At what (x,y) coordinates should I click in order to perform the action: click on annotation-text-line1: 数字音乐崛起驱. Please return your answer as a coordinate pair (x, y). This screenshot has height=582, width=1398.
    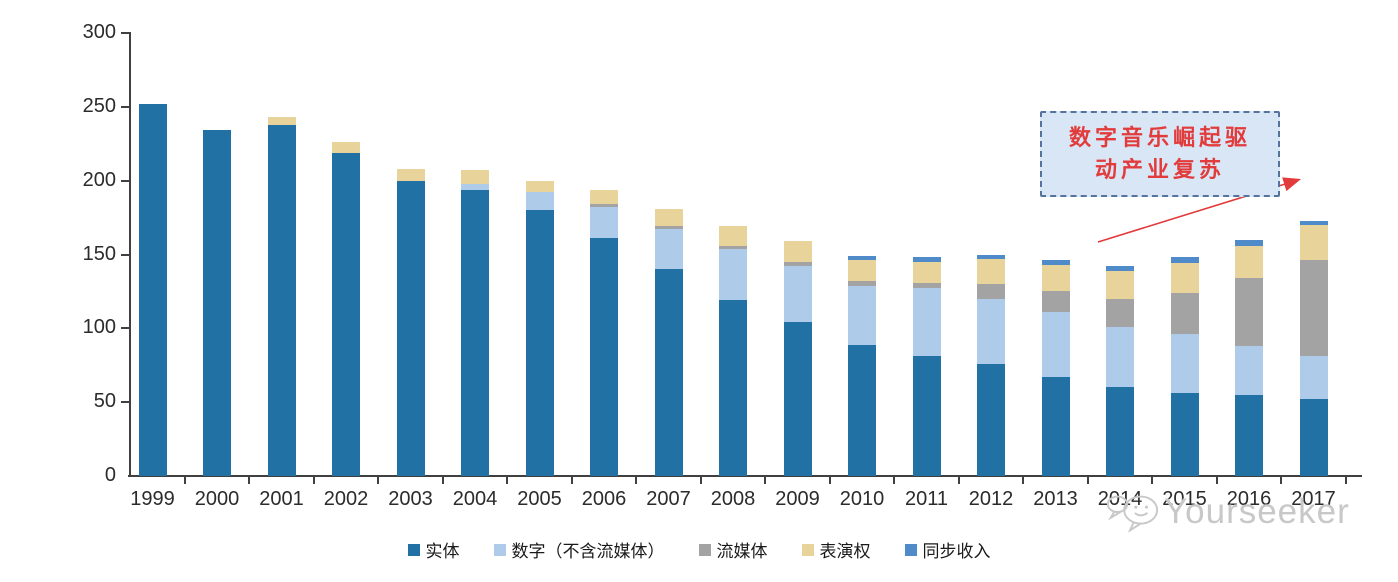
    Looking at the image, I should click on (1159, 138).